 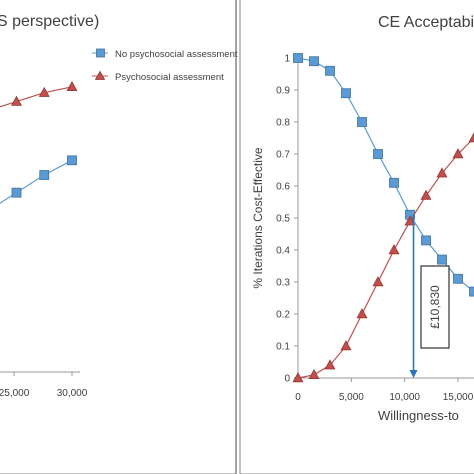 I want to click on right-x-tick-label-1: 5,000, so click(x=351, y=397).